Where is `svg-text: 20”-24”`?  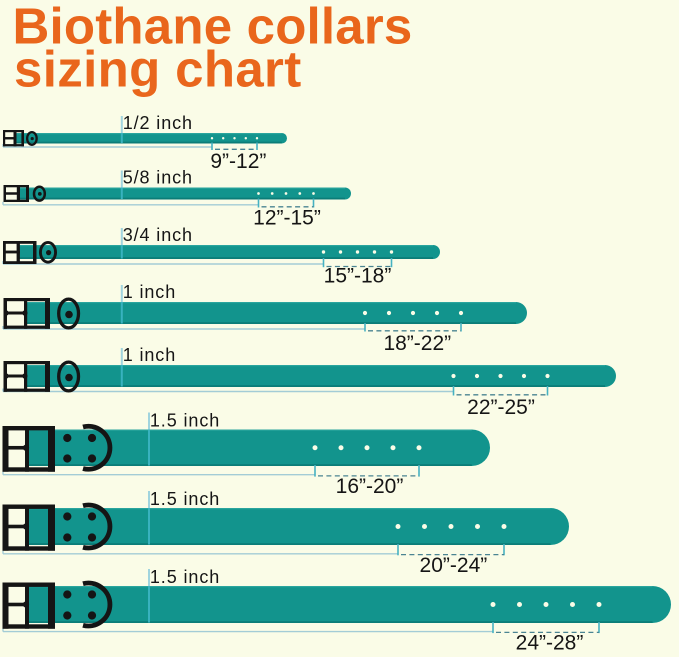
svg-text: 20”-24” is located at coordinates (454, 565).